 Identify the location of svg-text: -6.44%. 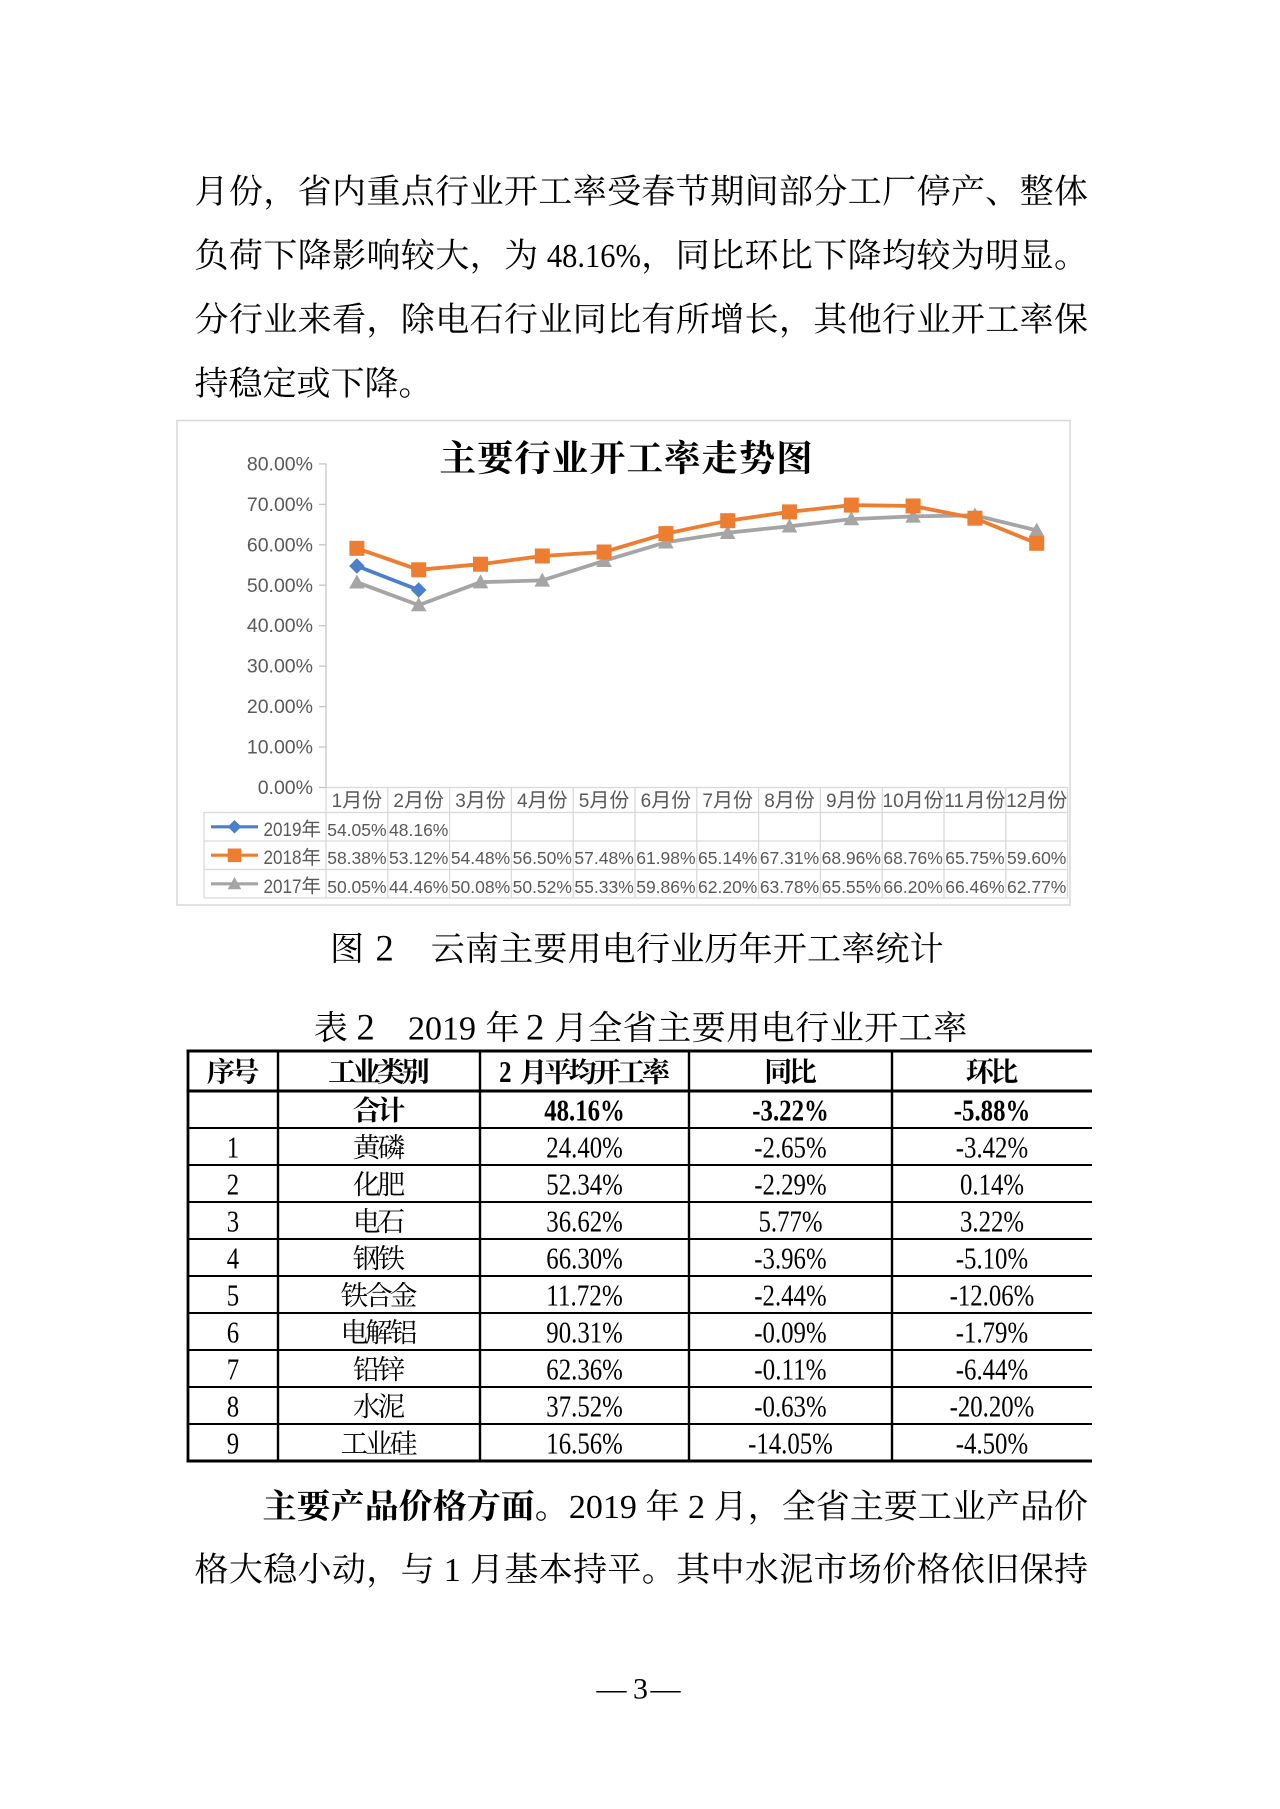
(992, 1368).